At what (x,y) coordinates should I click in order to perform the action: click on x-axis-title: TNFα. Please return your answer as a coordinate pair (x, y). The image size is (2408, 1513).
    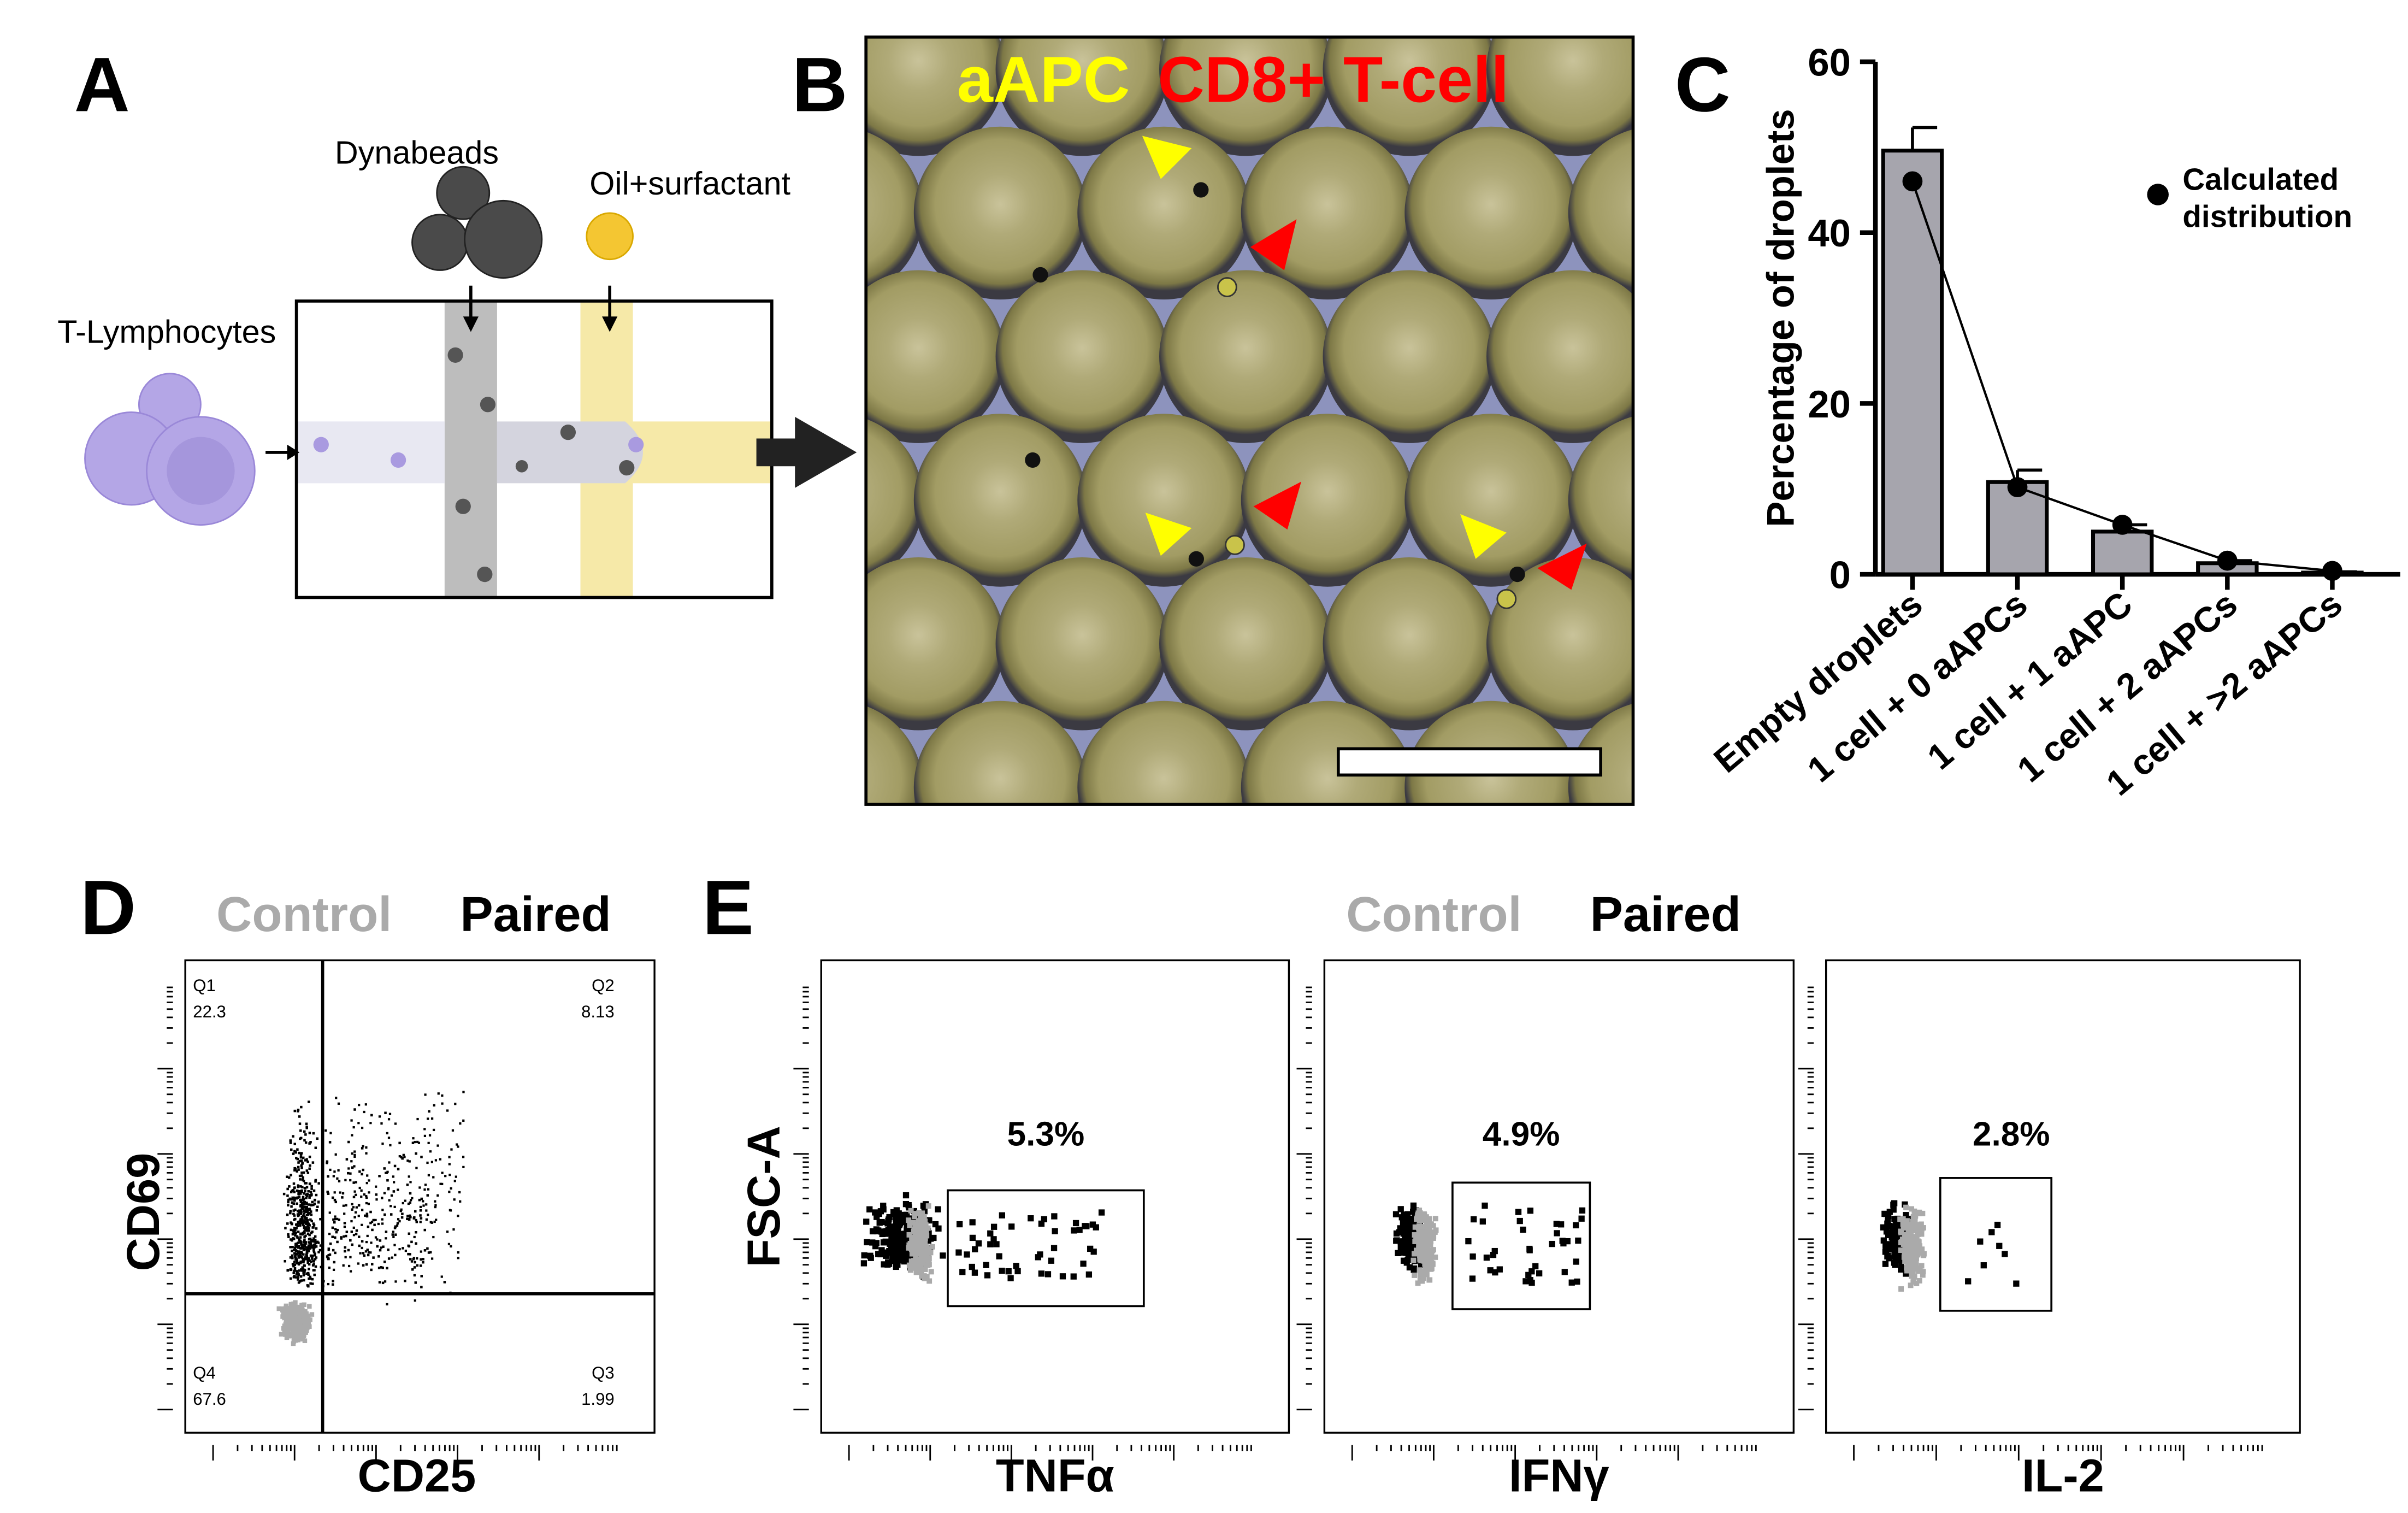
    Looking at the image, I should click on (1055, 1475).